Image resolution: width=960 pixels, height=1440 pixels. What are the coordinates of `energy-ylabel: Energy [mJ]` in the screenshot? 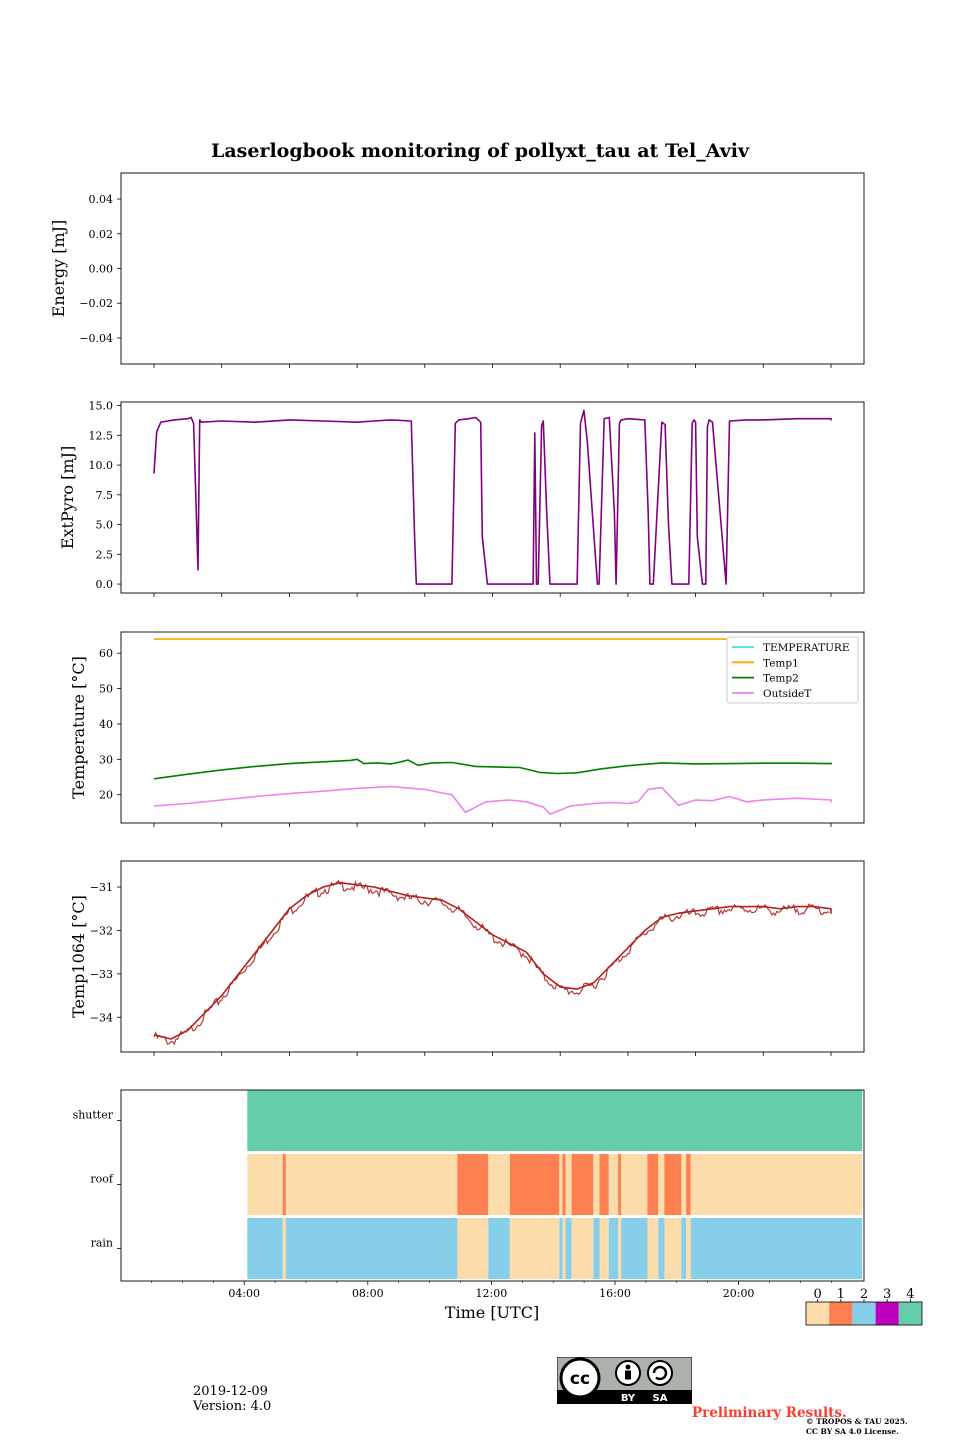 It's located at (58, 269).